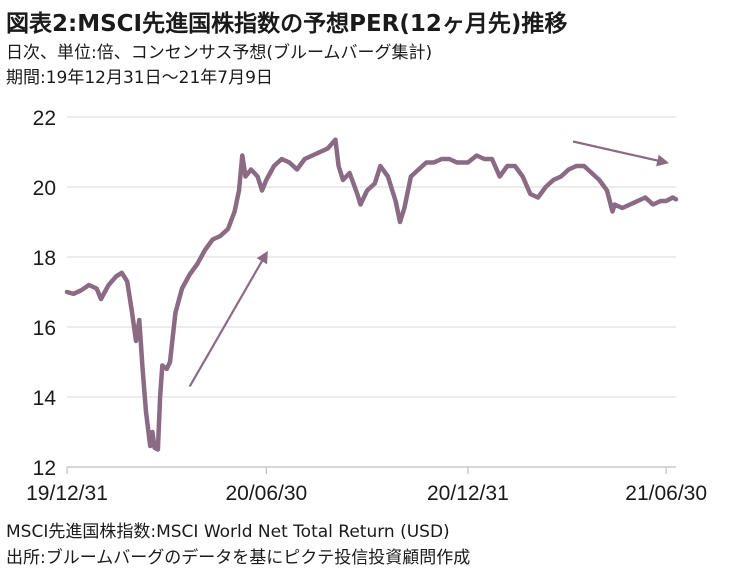  I want to click on y-tick-label-18: 18, so click(44, 258).